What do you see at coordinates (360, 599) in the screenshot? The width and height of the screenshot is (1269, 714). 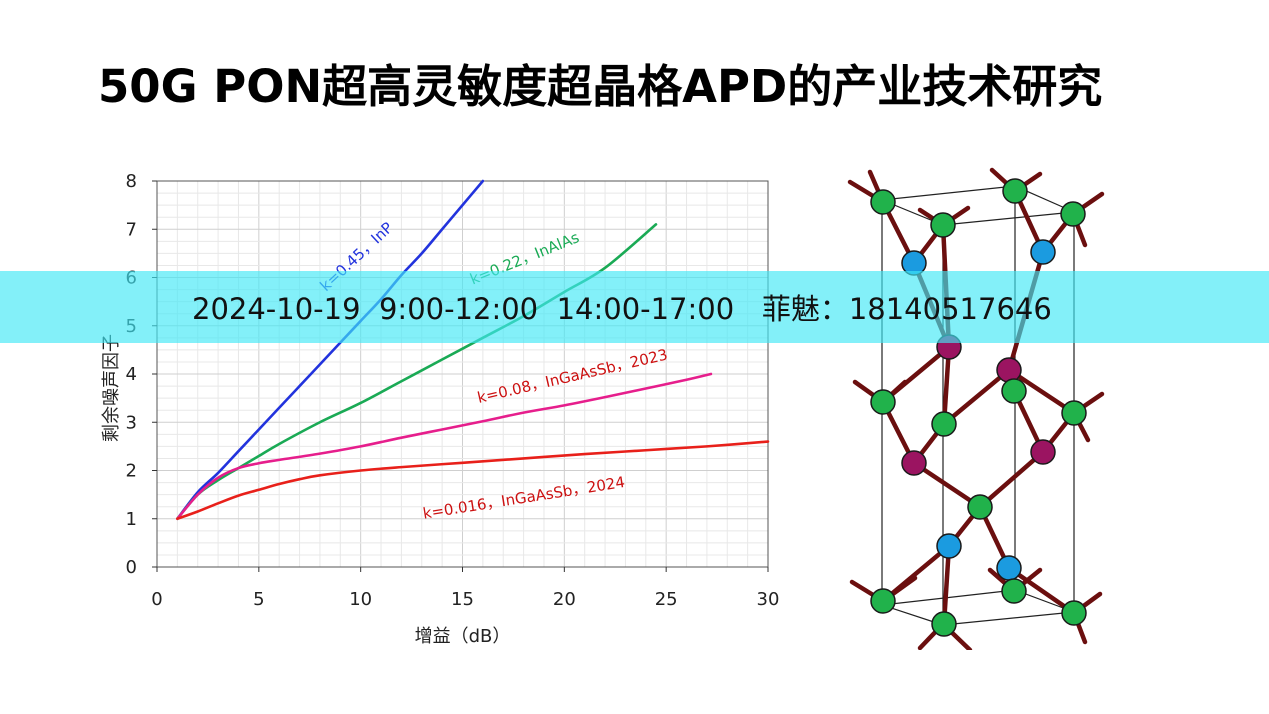 I see `x-tick-label: 10` at bounding box center [360, 599].